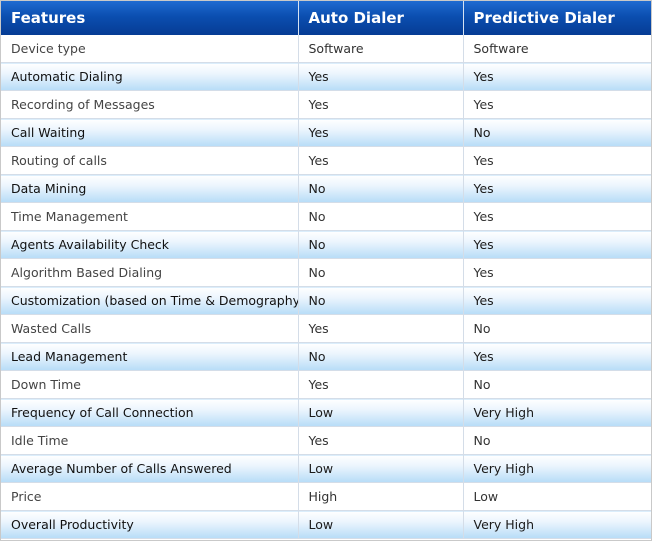  I want to click on table-row: Routing of calls Yes Yes, so click(326, 160).